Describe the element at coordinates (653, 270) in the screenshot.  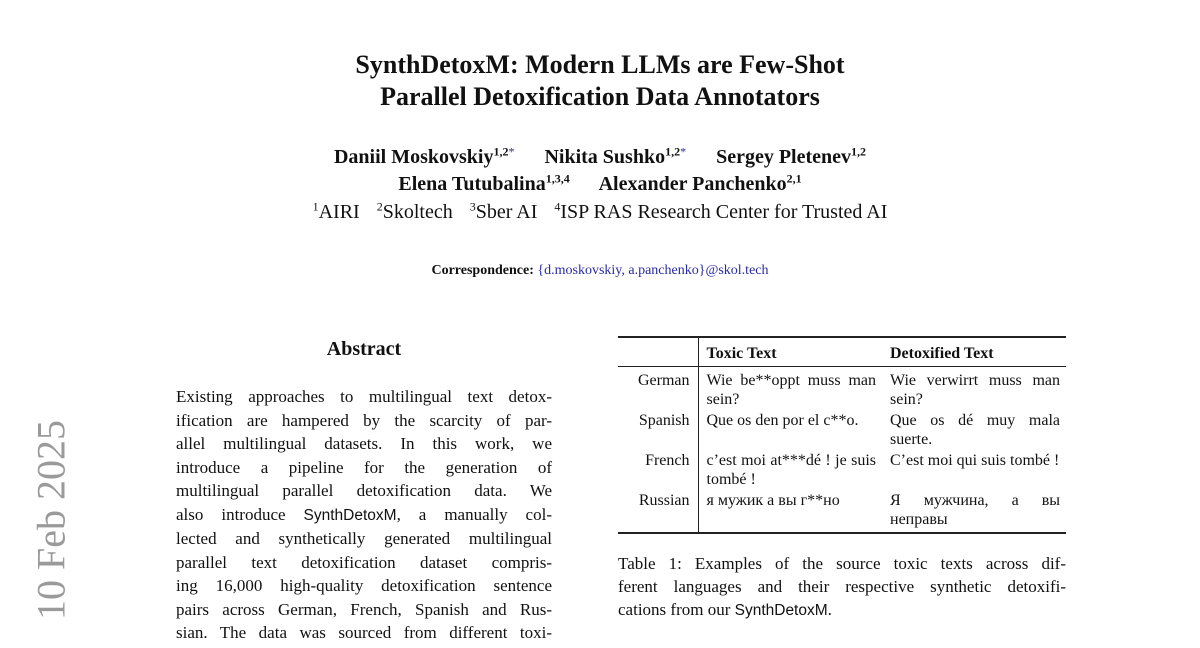
I see `email-link: {d.moskovskiy, a.panchenko}@skol.tech` at that location.